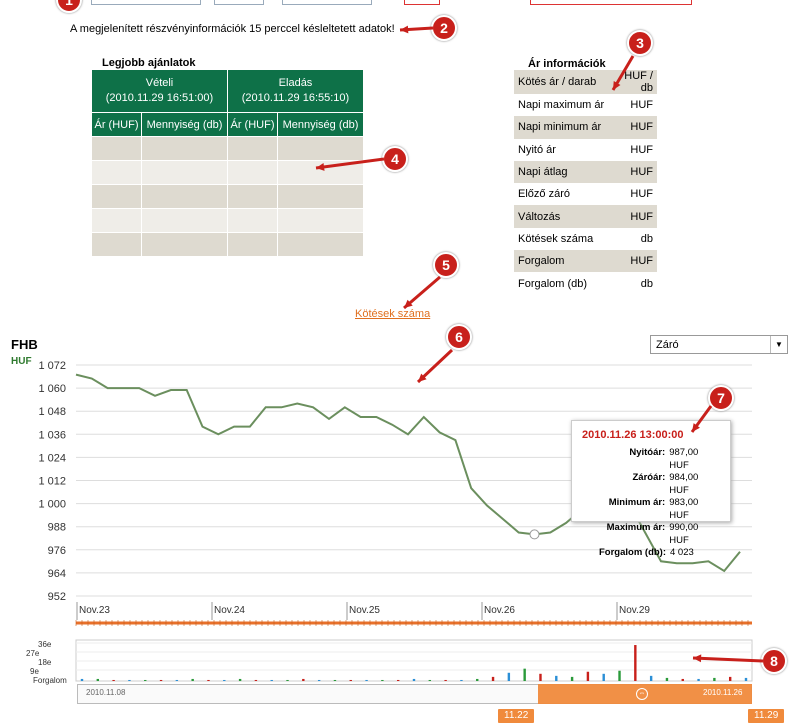 This screenshot has height=725, width=798. Describe the element at coordinates (585, 149) in the screenshot. I see `table-row: Nyitó ár HUF` at that location.